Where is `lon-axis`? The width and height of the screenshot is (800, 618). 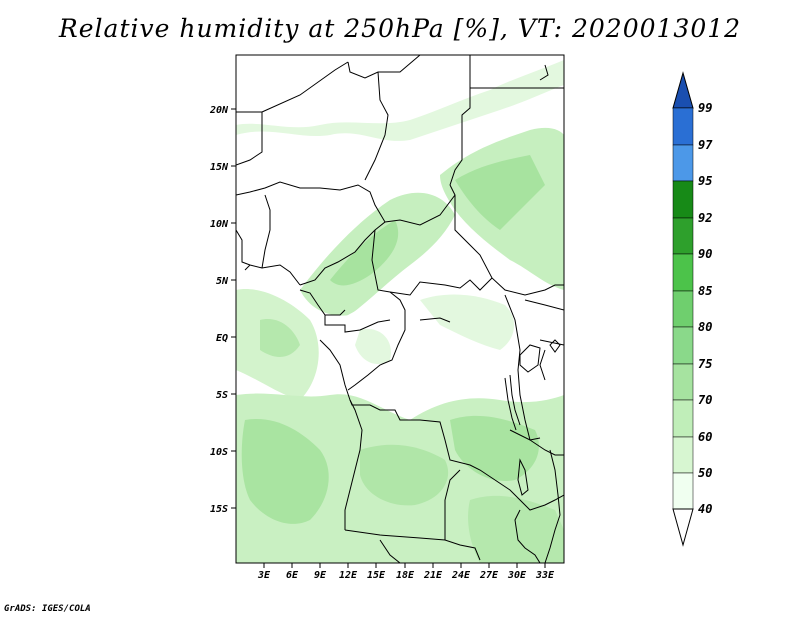 lon-axis is located at coordinates (404, 565).